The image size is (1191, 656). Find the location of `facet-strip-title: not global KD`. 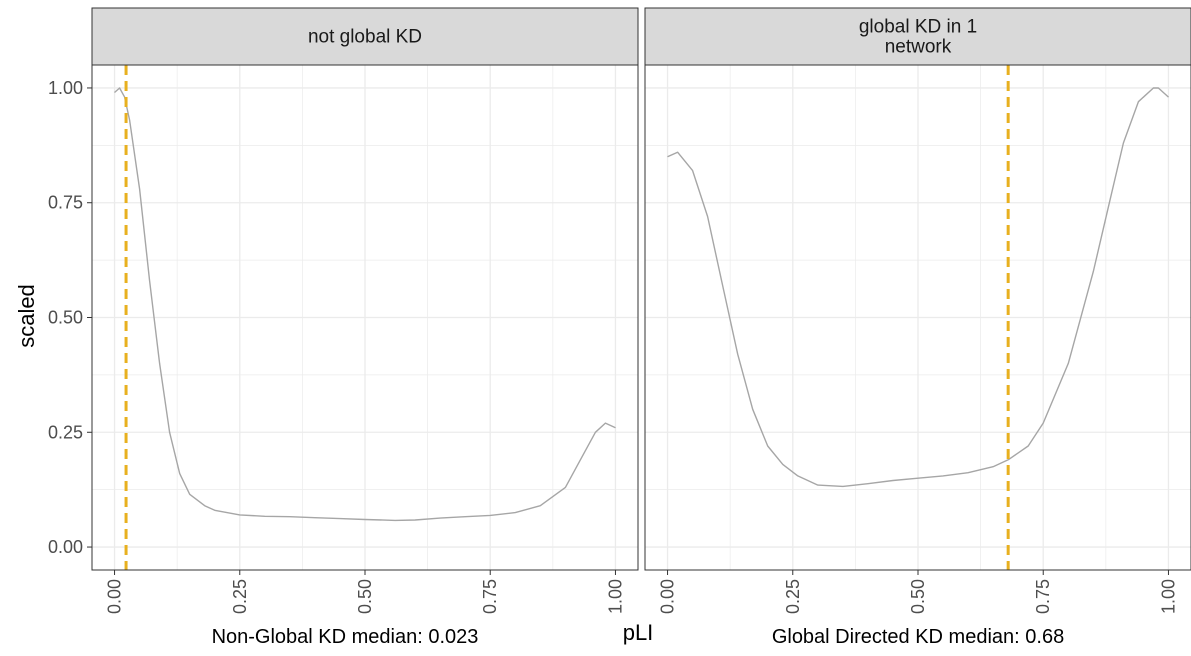

facet-strip-title: not global KD is located at coordinates (365, 37).